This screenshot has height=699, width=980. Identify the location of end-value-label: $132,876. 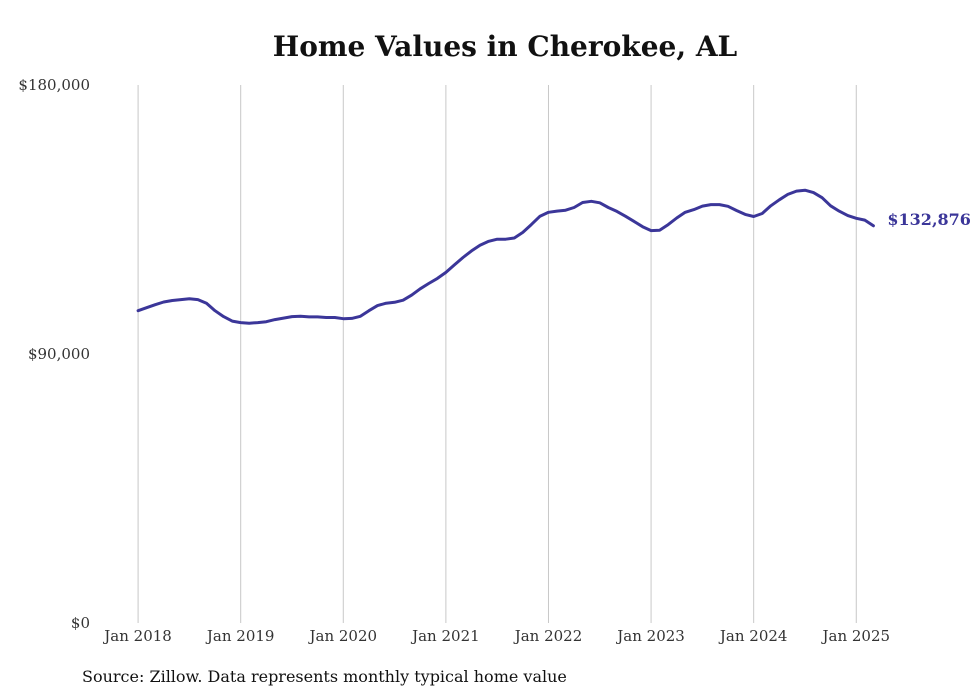
(929, 219).